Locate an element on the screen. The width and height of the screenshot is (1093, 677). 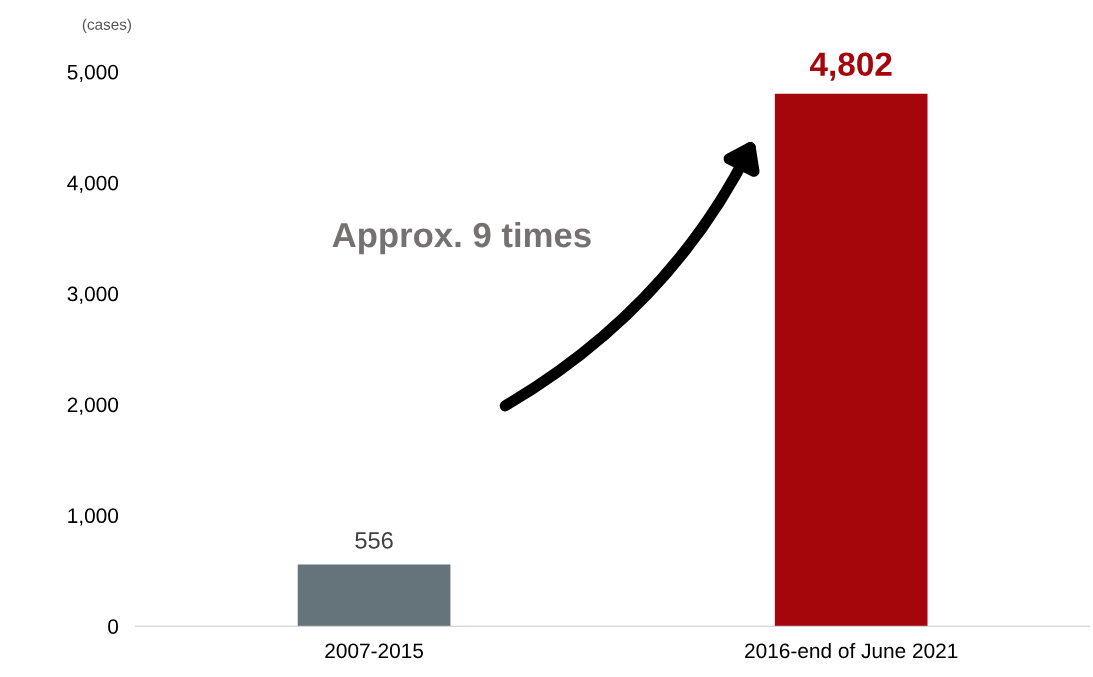
data-label: 4,802 is located at coordinates (850, 66).